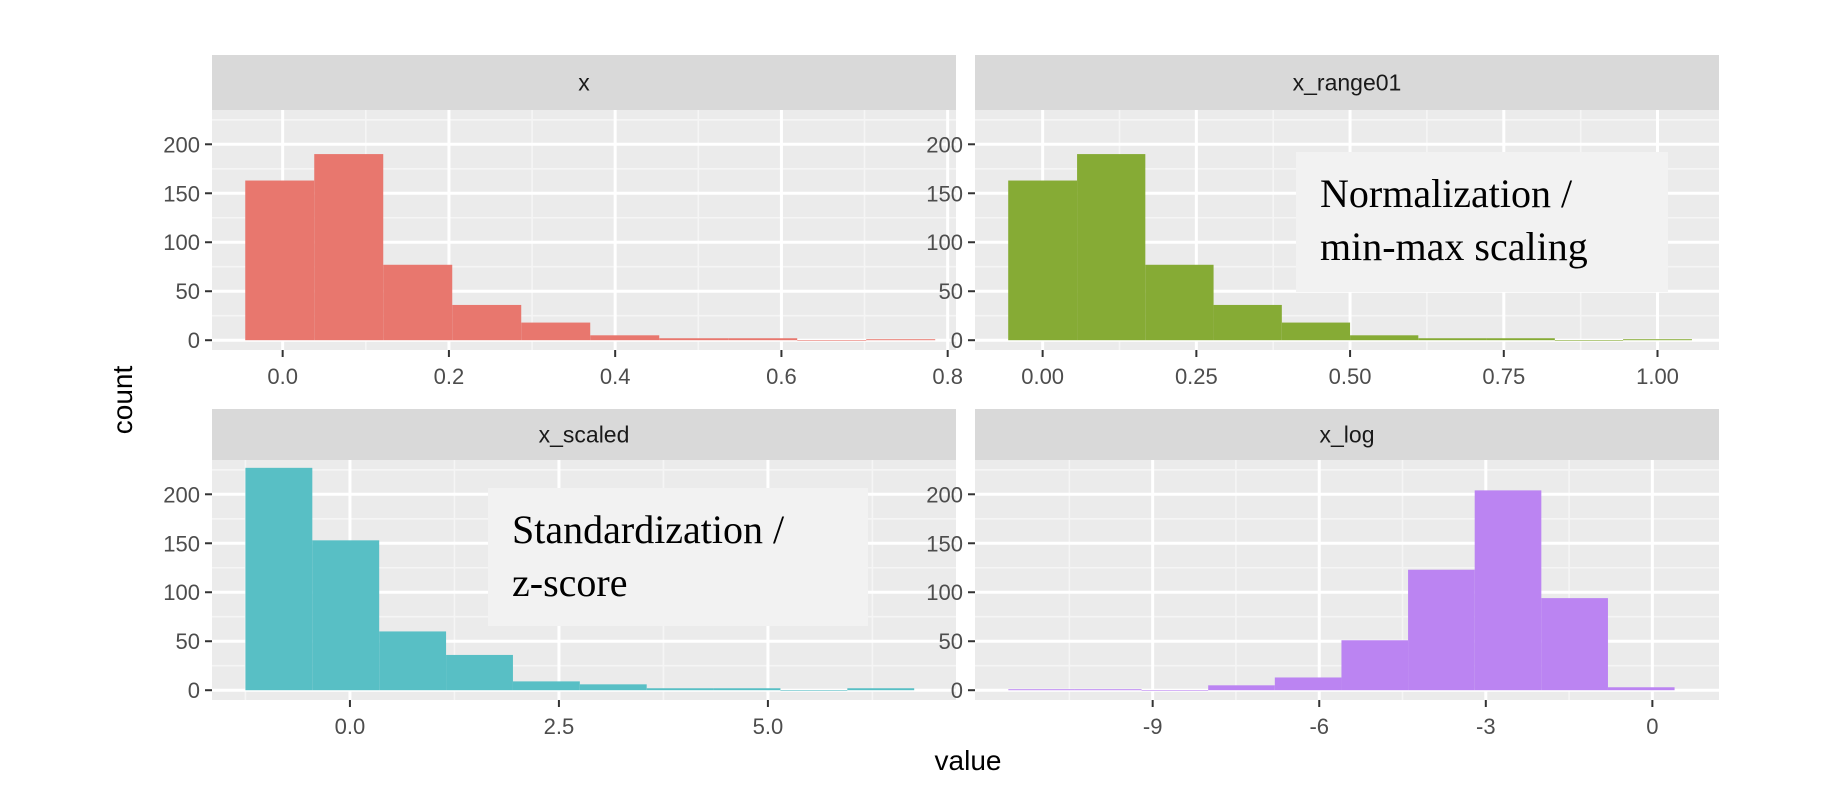 The height and width of the screenshot is (802, 1836). Describe the element at coordinates (449, 376) in the screenshot. I see `x-tick-label: 0.2` at that location.